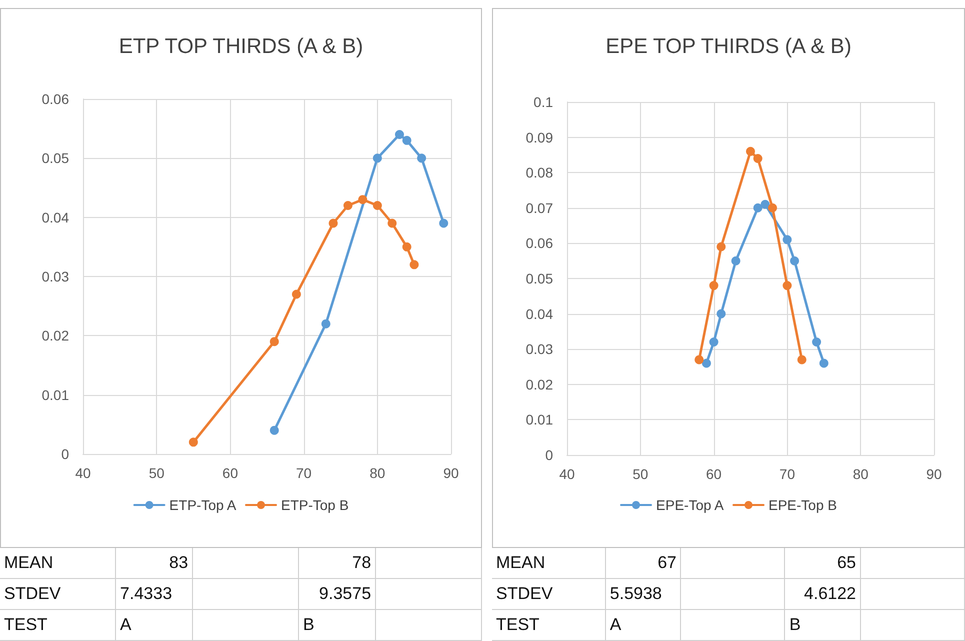 The width and height of the screenshot is (965, 641). Describe the element at coordinates (729, 46) in the screenshot. I see `chart-title: EPE TOP THIRDS (A & B)` at that location.